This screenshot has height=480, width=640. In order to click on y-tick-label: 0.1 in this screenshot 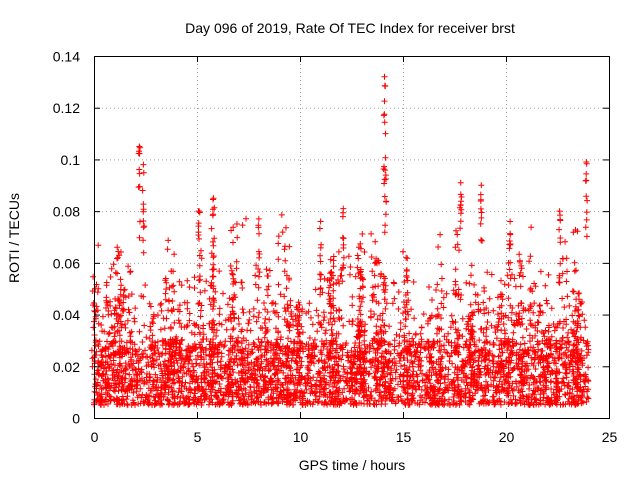, I will do `click(71, 160)`.